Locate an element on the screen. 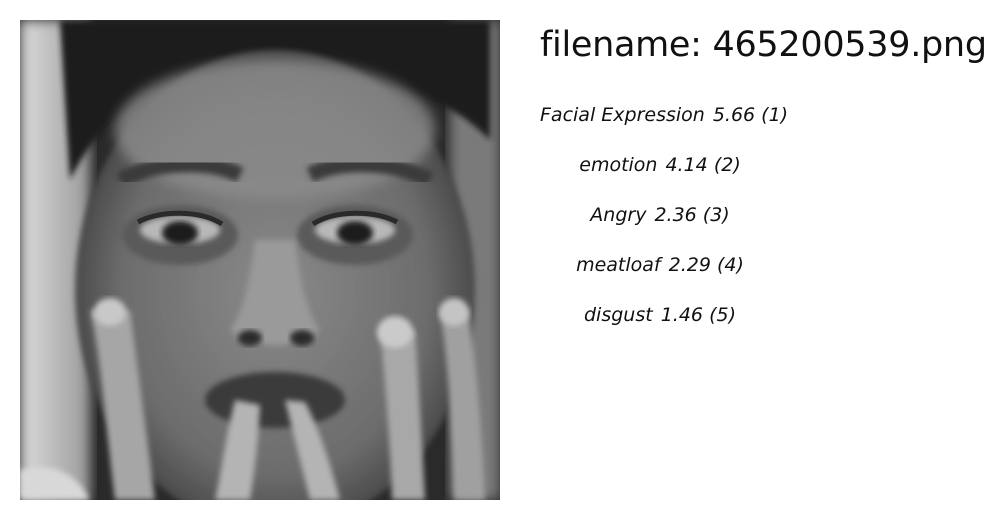  prediction-rank: (3) is located at coordinates (716, 215).